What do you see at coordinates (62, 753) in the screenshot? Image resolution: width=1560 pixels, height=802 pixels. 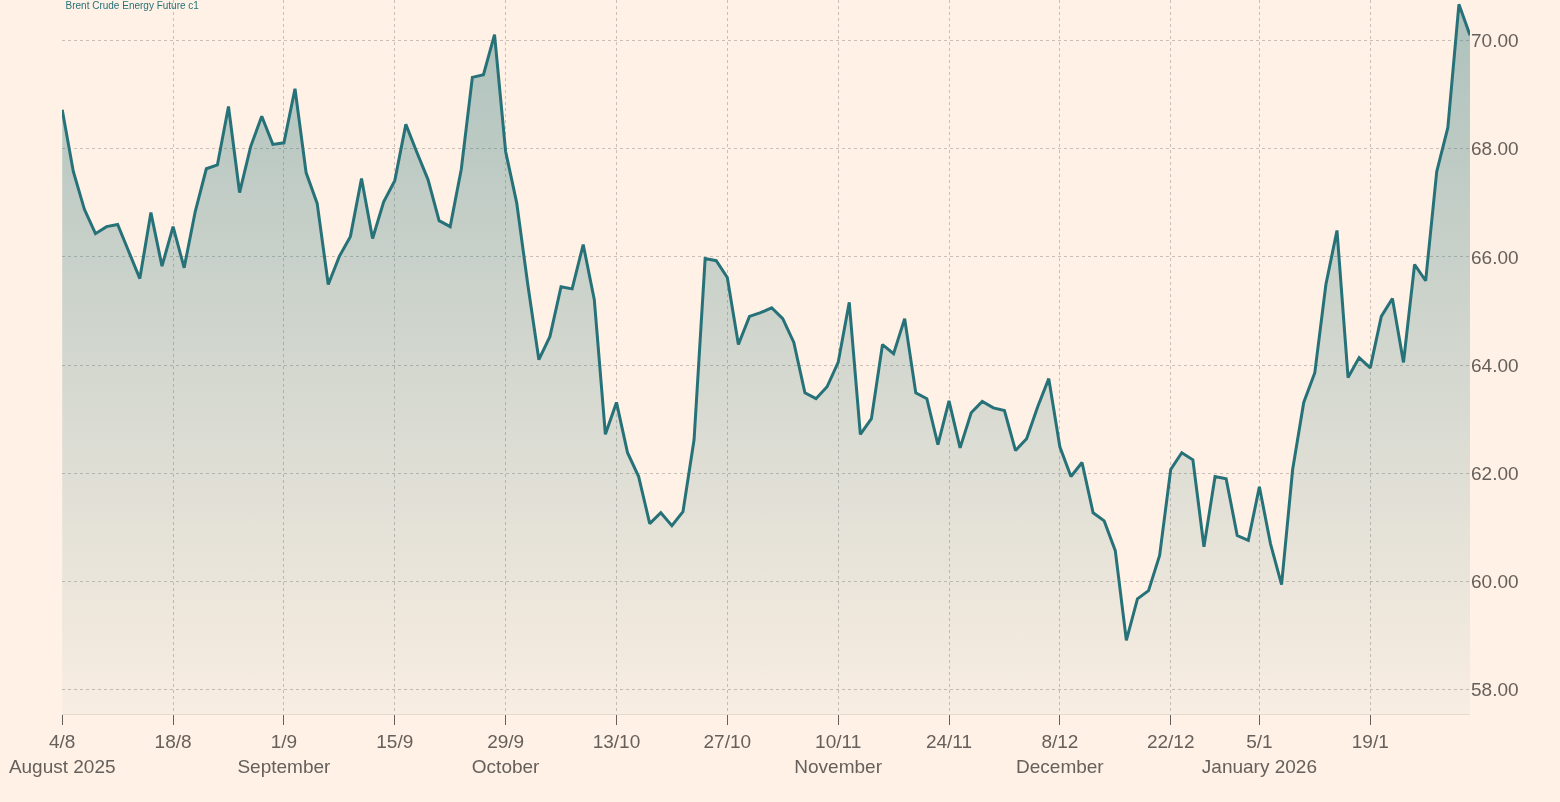 I see `x-tick-label: 4/8 August 2025` at bounding box center [62, 753].